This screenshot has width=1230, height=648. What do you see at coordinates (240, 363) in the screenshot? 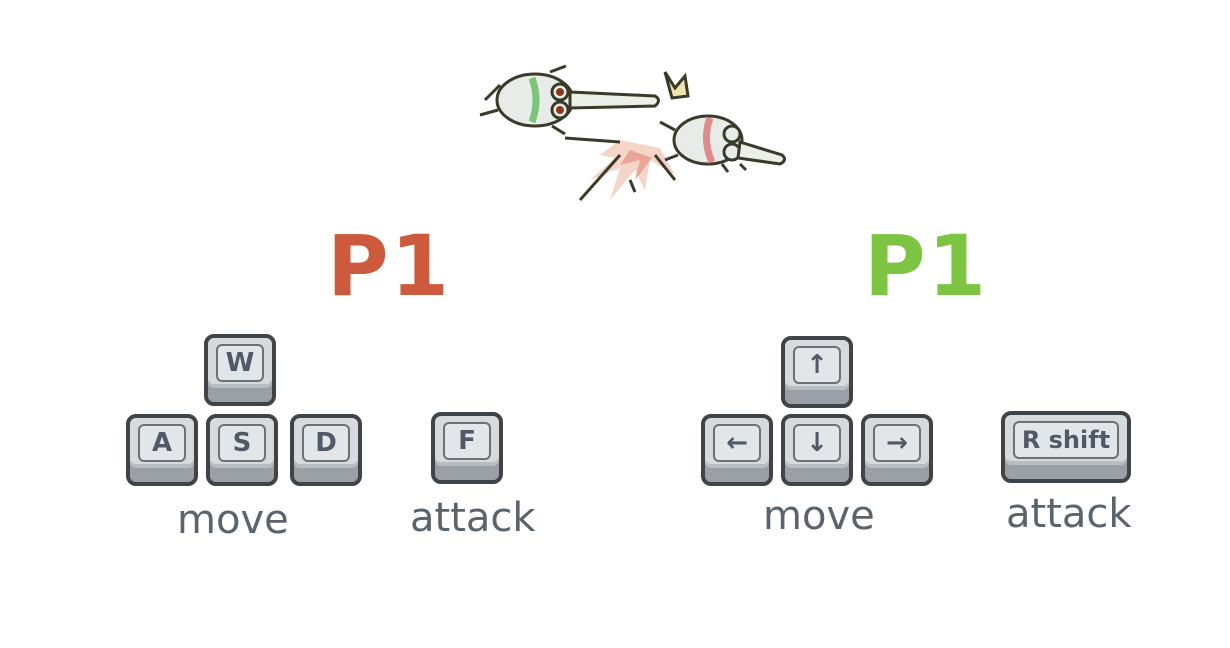
I see `key-w-label: W` at bounding box center [240, 363].